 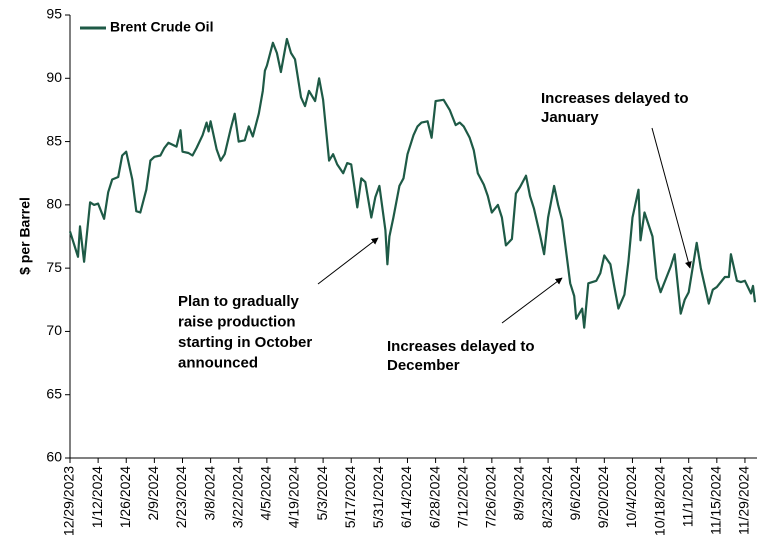 I want to click on y-tick-label: 65, so click(x=54, y=393).